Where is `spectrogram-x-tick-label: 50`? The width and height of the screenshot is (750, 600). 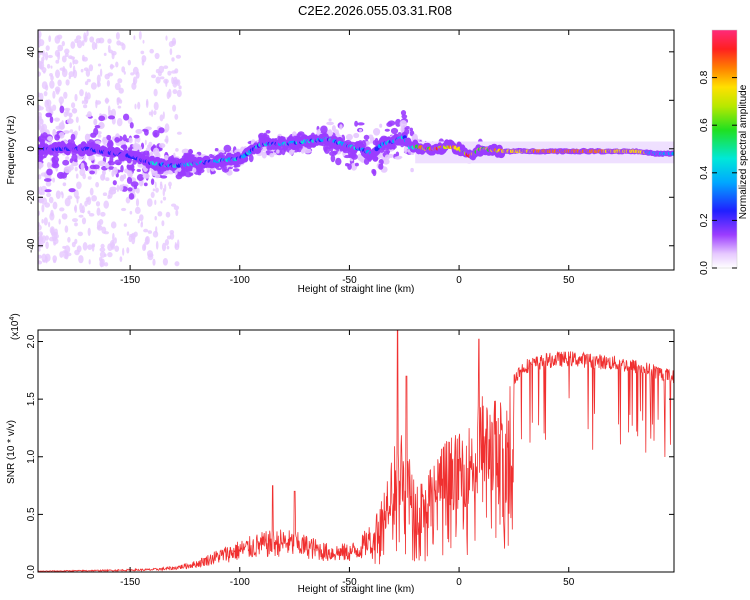
spectrogram-x-tick-label: 50 is located at coordinates (569, 280).